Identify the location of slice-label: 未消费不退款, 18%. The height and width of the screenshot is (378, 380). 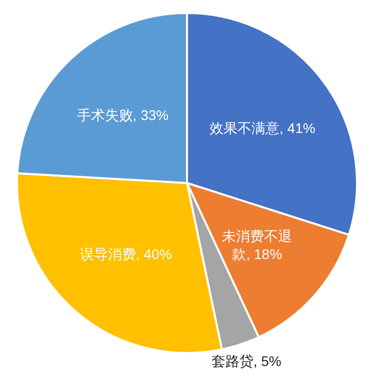
(257, 244).